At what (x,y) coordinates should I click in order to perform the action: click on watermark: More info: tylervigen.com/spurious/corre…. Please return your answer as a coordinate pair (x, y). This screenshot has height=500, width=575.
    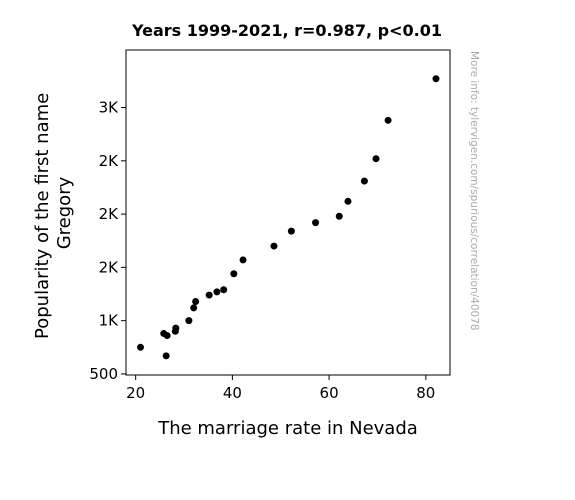
    Looking at the image, I should click on (474, 191).